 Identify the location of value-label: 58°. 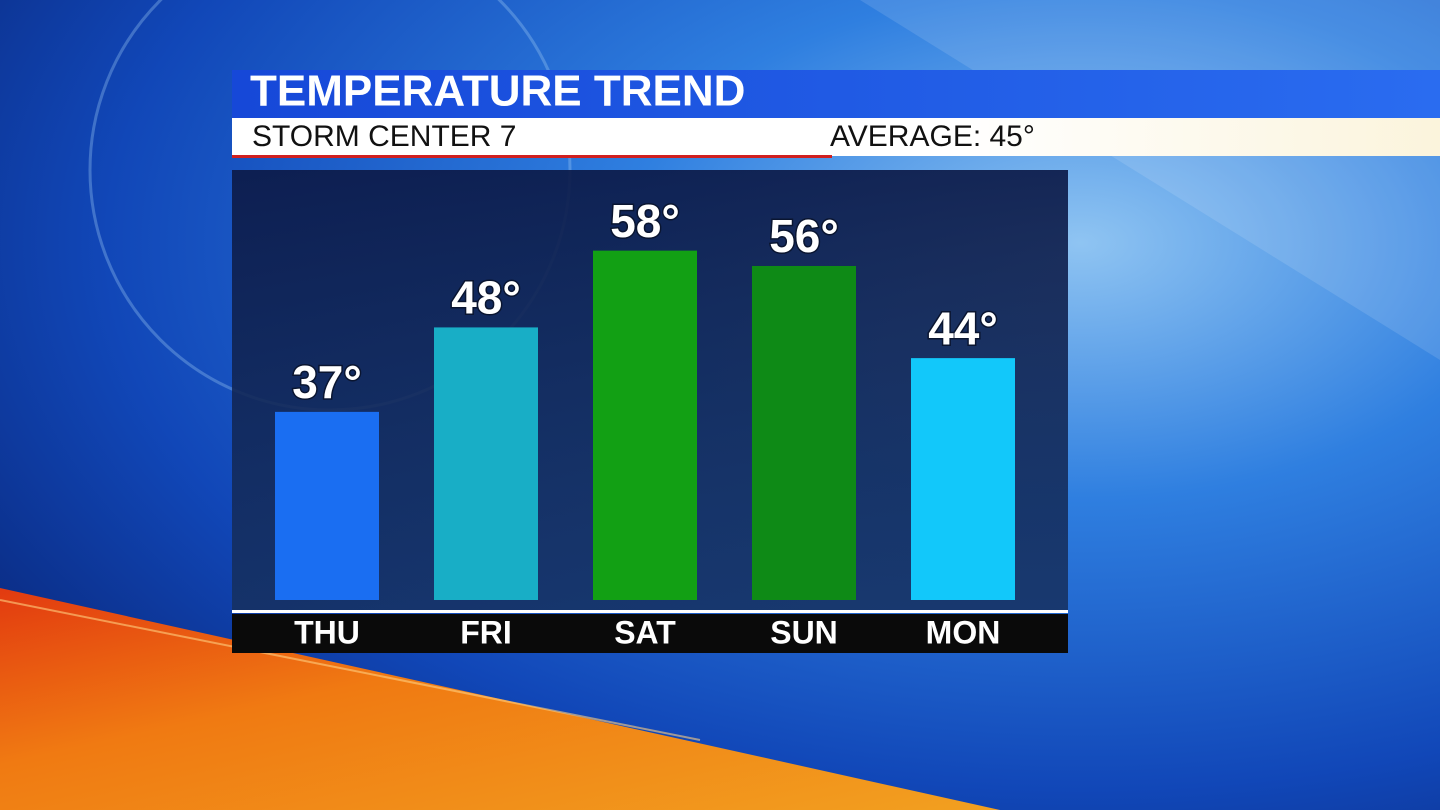
(645, 221).